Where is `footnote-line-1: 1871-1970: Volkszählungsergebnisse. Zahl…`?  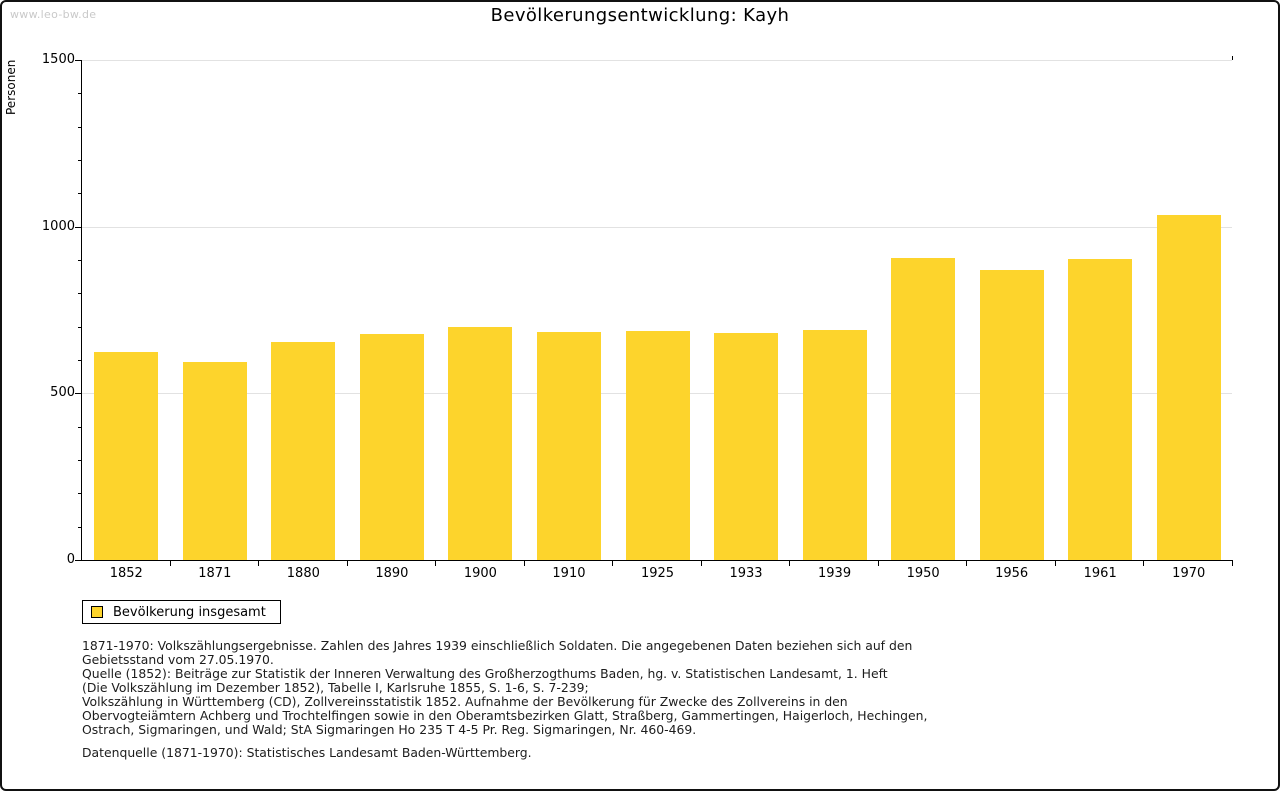 footnote-line-1: 1871-1970: Volkszählungsergebnisse. Zahl… is located at coordinates (497, 645).